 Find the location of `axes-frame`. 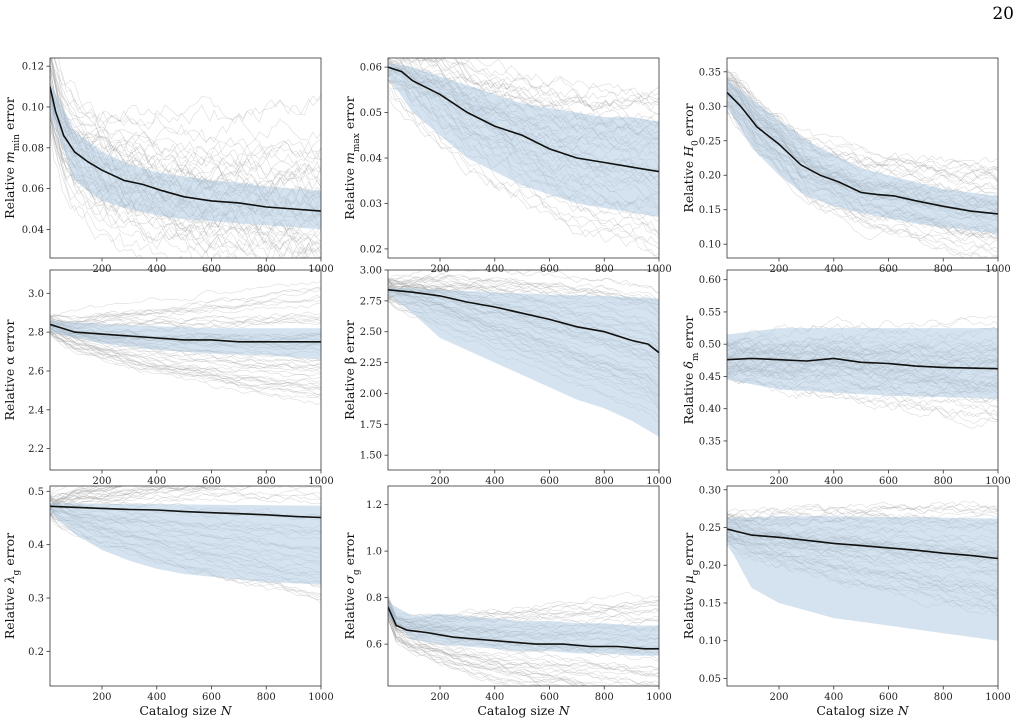

axes-frame is located at coordinates (862, 158).